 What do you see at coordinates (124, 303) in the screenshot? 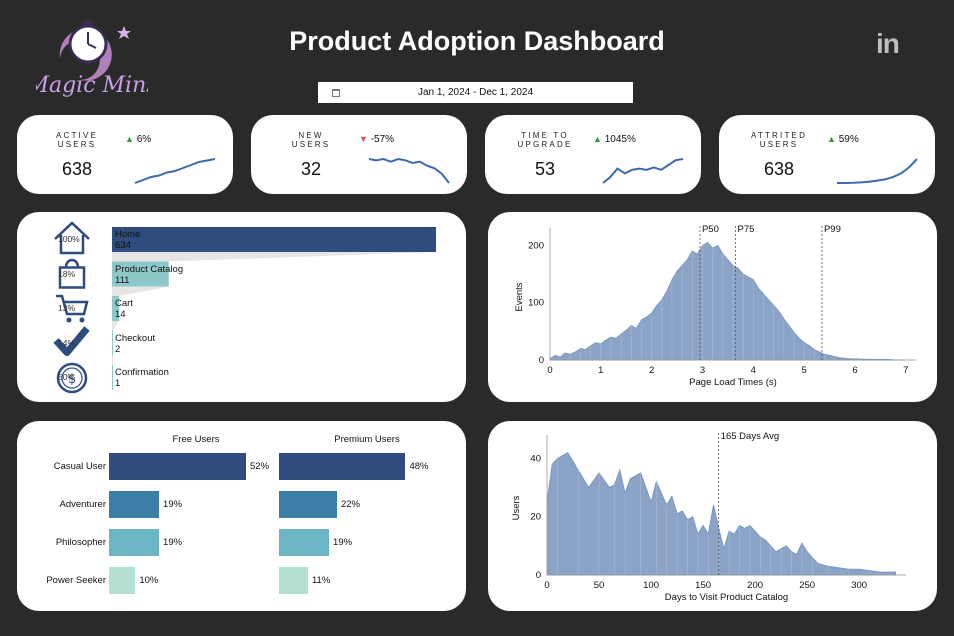
I see `funnel-step-name: Cart` at bounding box center [124, 303].